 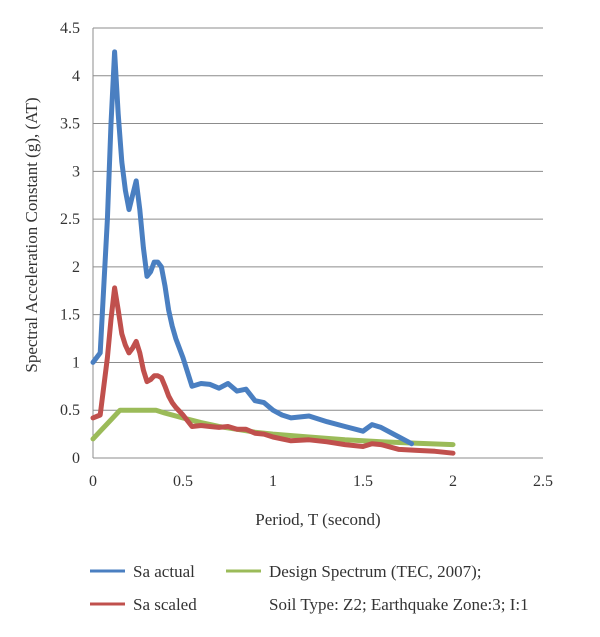 What do you see at coordinates (399, 604) in the screenshot?
I see `legend-label-soil-type: Soil Type: Z2; Earthquake Zone:3; I:1` at bounding box center [399, 604].